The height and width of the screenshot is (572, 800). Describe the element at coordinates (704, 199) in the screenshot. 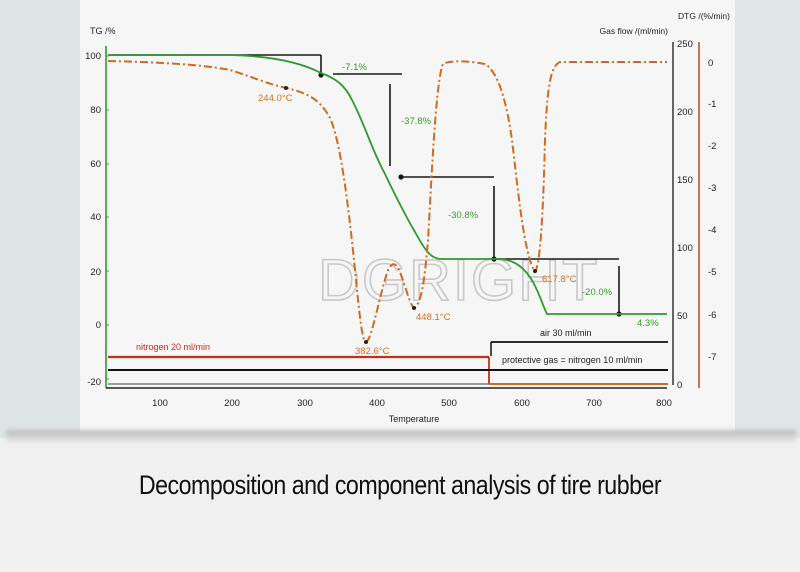

I see `dtg-axis: DTG /(%/min) 0 -1 -2 -3 -4 -5 -6 -7` at that location.